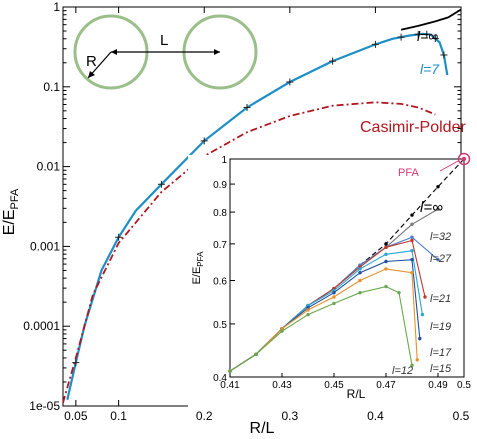 This screenshot has width=477, height=439. I want to click on inset-y-axis-label-main: E/E, so click(197, 276).